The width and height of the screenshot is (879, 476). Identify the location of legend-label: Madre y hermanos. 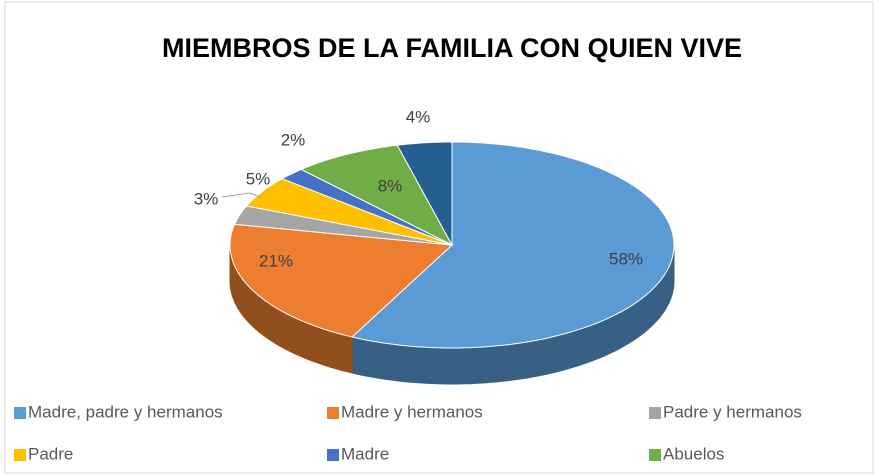
(412, 411).